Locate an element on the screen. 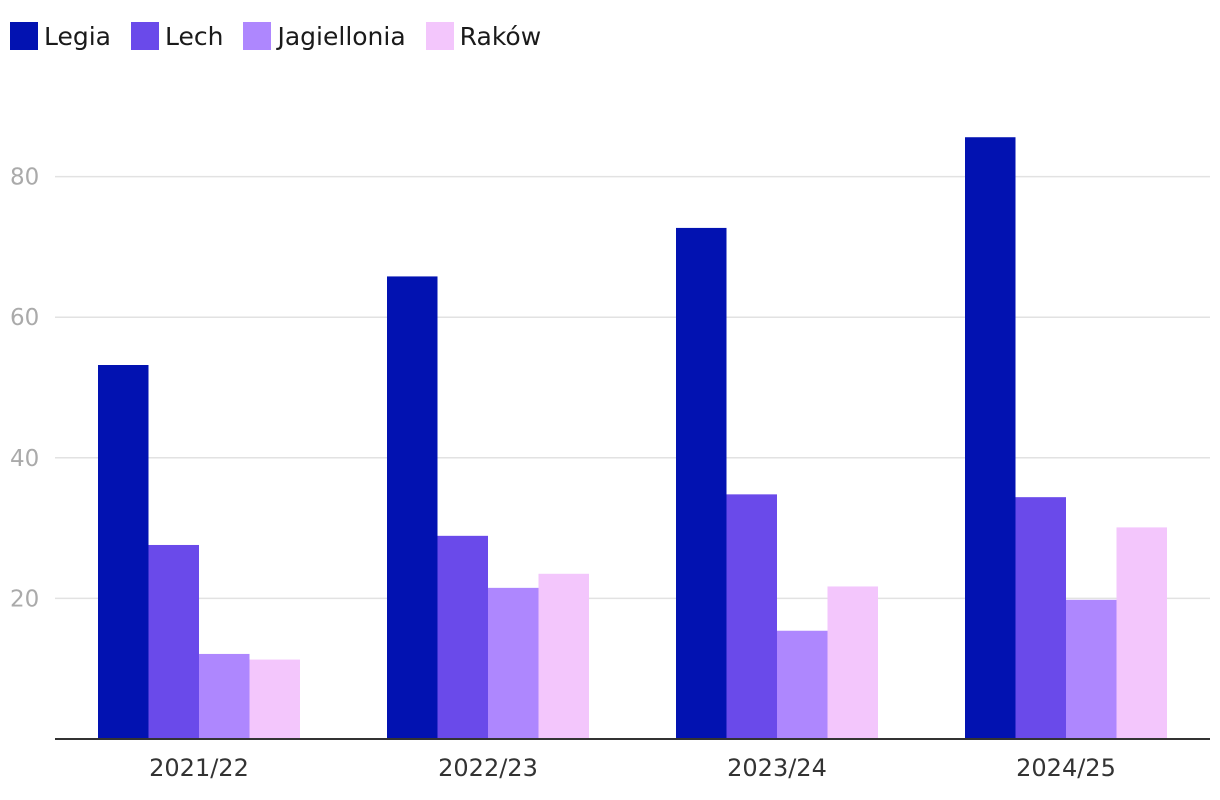  legend-item: Legia is located at coordinates (60, 36).